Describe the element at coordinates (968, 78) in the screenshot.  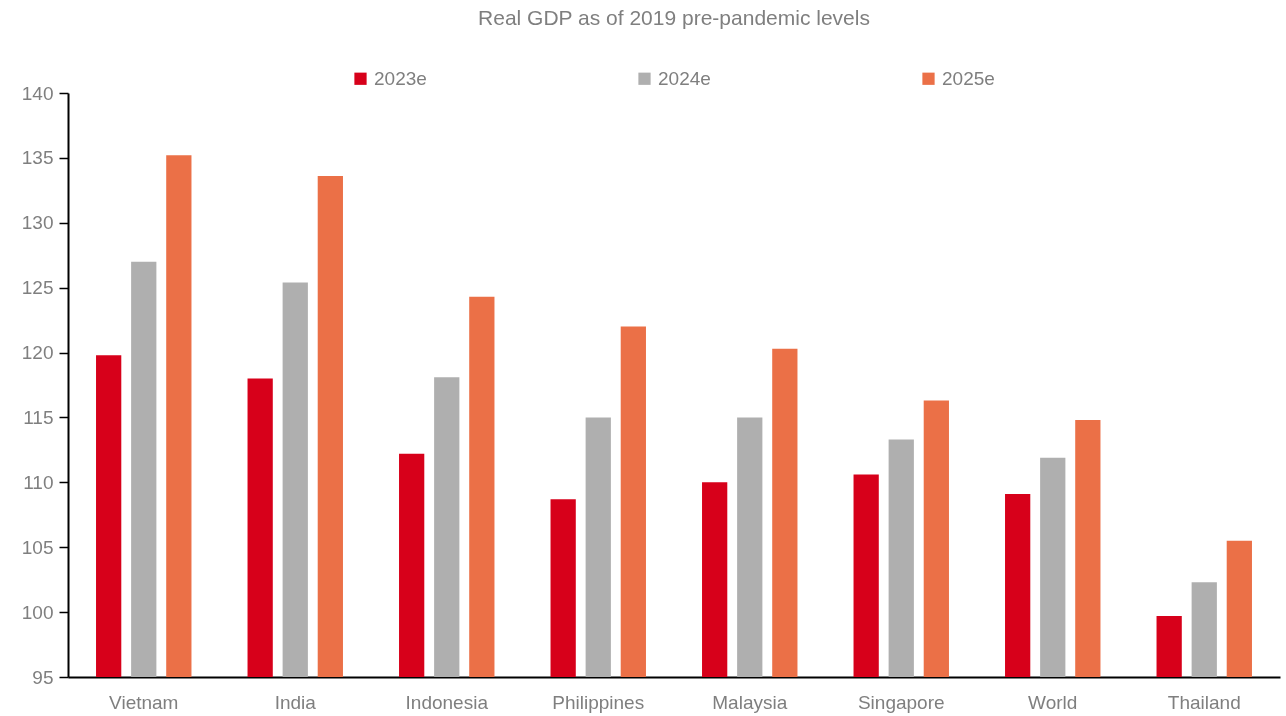
I see `legend-label: 2025e` at that location.